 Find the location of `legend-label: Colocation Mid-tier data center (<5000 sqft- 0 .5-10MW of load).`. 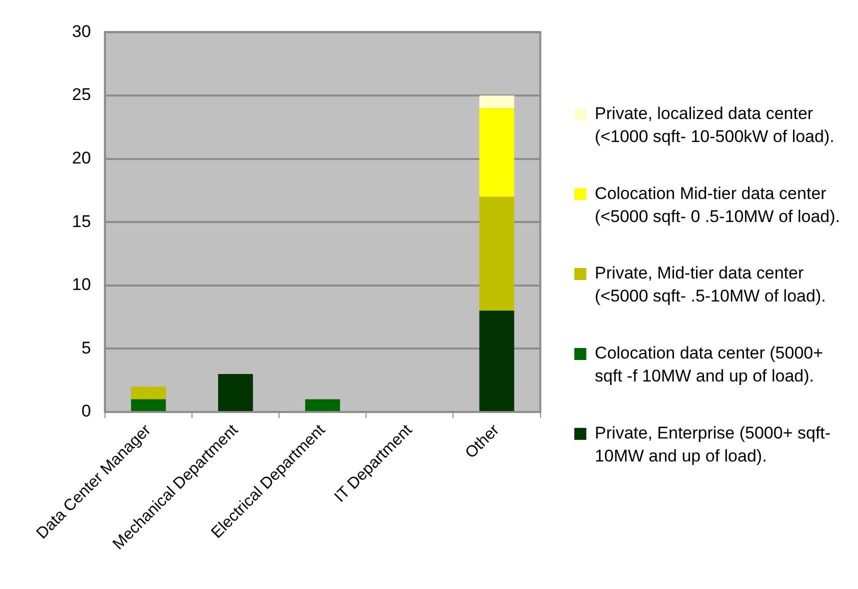

legend-label: Colocation Mid-tier data center (<5000 sqft- 0 .5-10MW of load). is located at coordinates (717, 205).